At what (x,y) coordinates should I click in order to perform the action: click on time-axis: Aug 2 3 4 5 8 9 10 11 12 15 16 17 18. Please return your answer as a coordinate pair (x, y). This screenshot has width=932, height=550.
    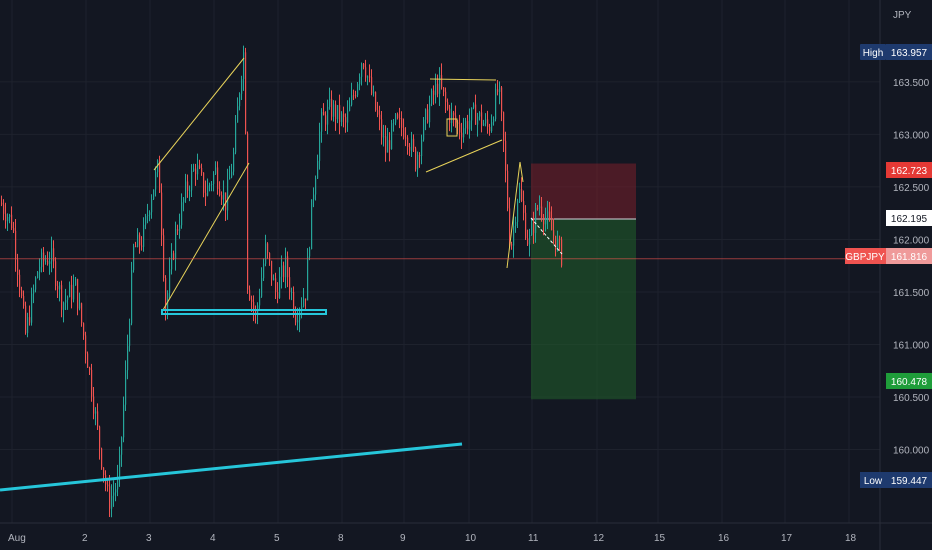
    Looking at the image, I should click on (432, 538).